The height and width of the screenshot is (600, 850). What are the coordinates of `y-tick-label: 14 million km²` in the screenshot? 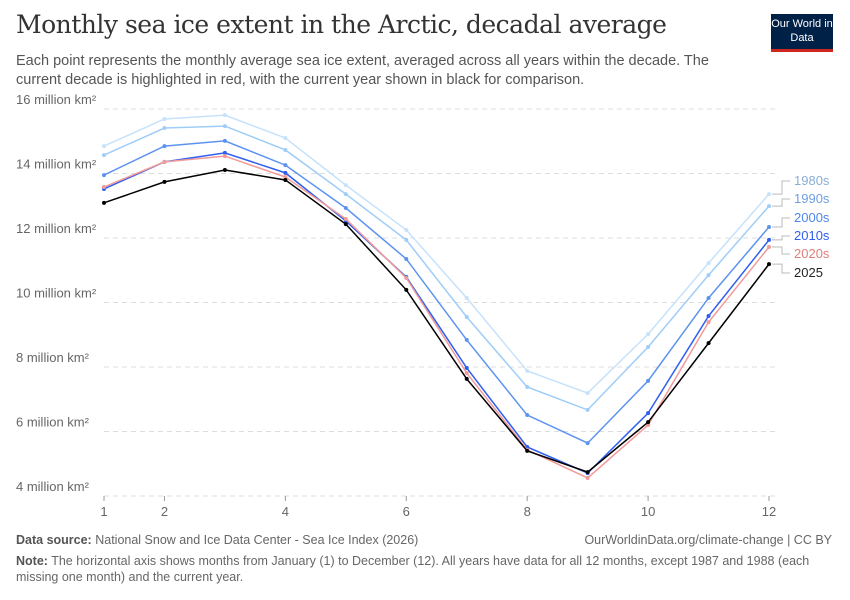 It's located at (56, 164).